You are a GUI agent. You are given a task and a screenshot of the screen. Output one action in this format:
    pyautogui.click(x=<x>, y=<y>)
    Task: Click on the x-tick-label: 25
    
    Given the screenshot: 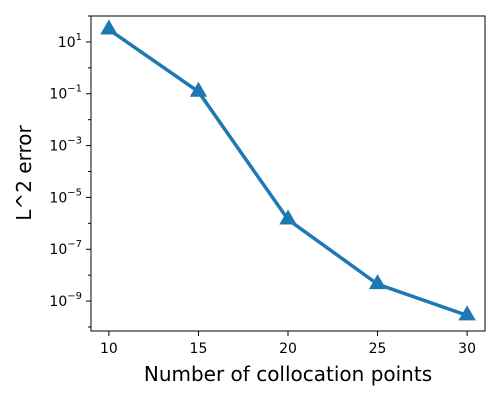 What is the action you would take?
    pyautogui.click(x=378, y=349)
    